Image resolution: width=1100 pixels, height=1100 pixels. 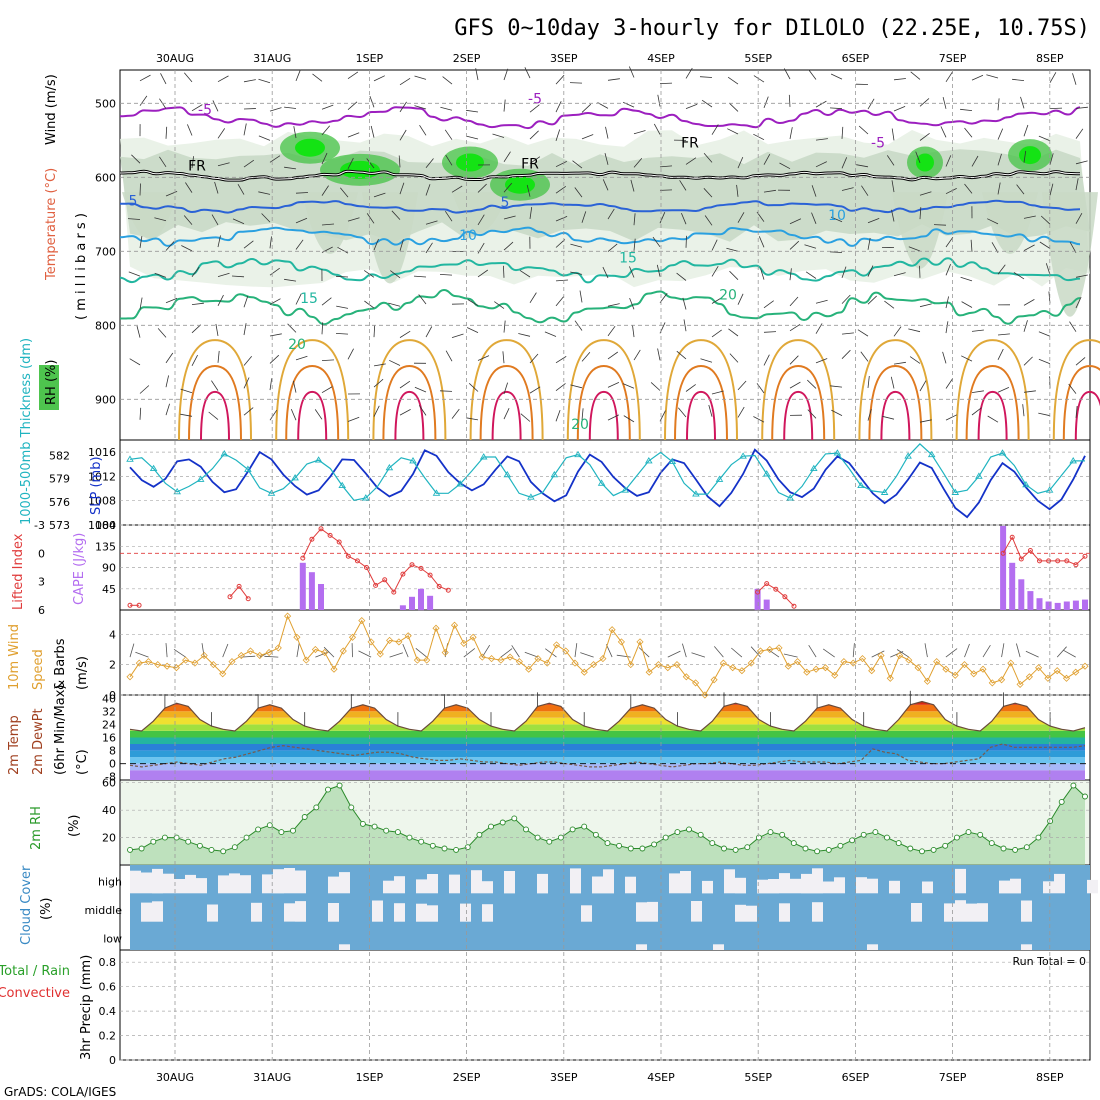 I want to click on cape-tick-label: 45, so click(x=109, y=589).